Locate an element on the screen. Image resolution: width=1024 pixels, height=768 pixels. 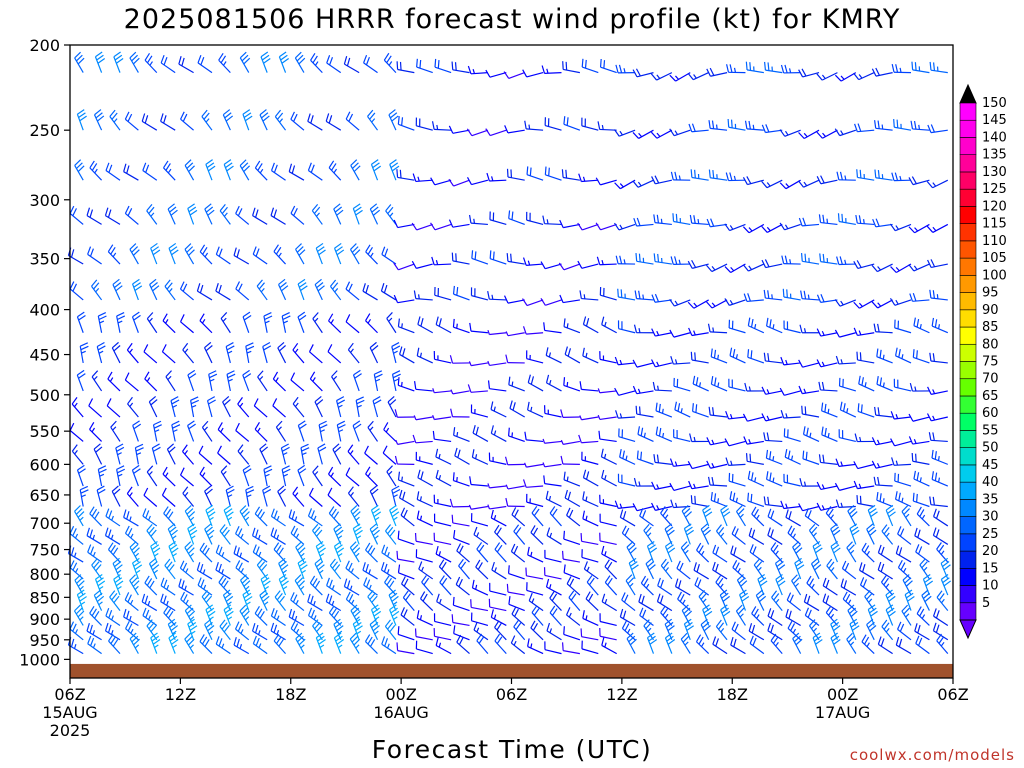
x-tick-label: 18Z is located at coordinates (290, 694).